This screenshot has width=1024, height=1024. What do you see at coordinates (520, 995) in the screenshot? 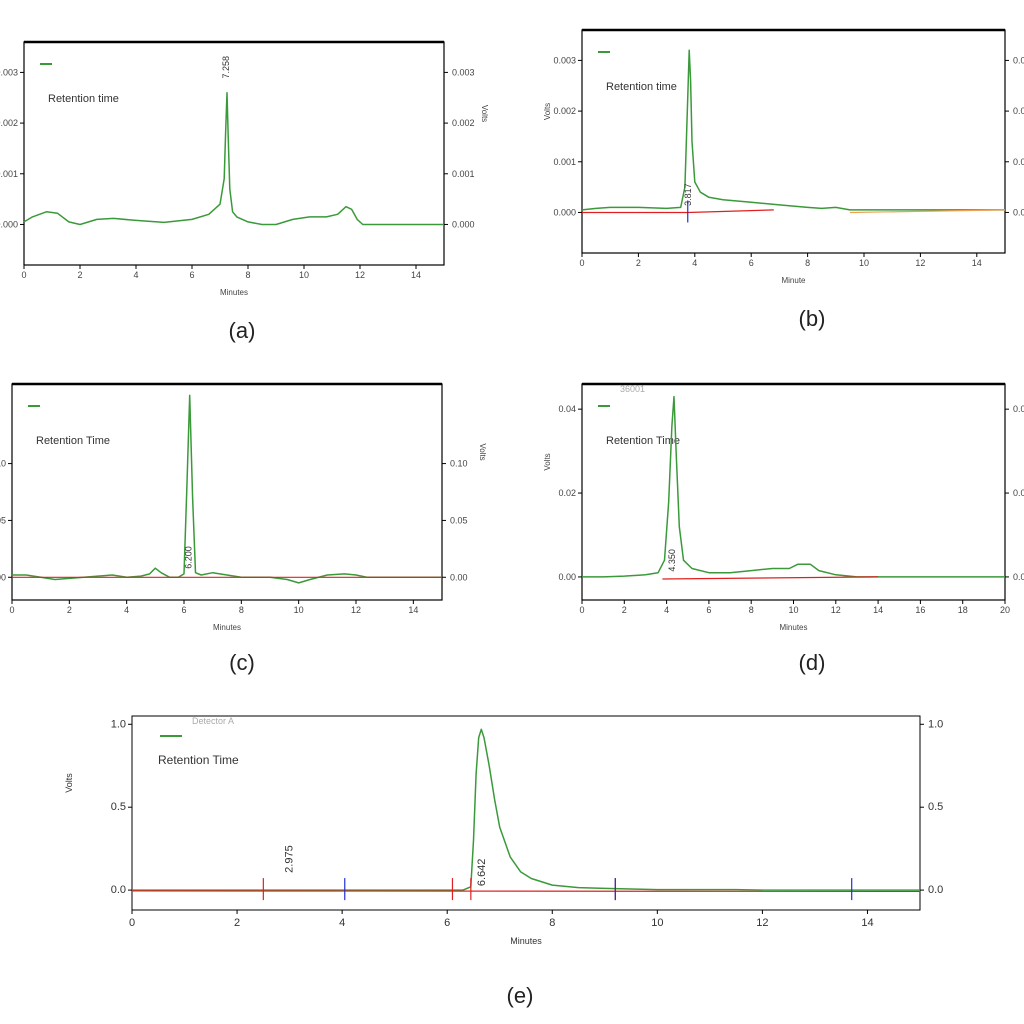
I see `panel-caption: (e)` at bounding box center [520, 995].